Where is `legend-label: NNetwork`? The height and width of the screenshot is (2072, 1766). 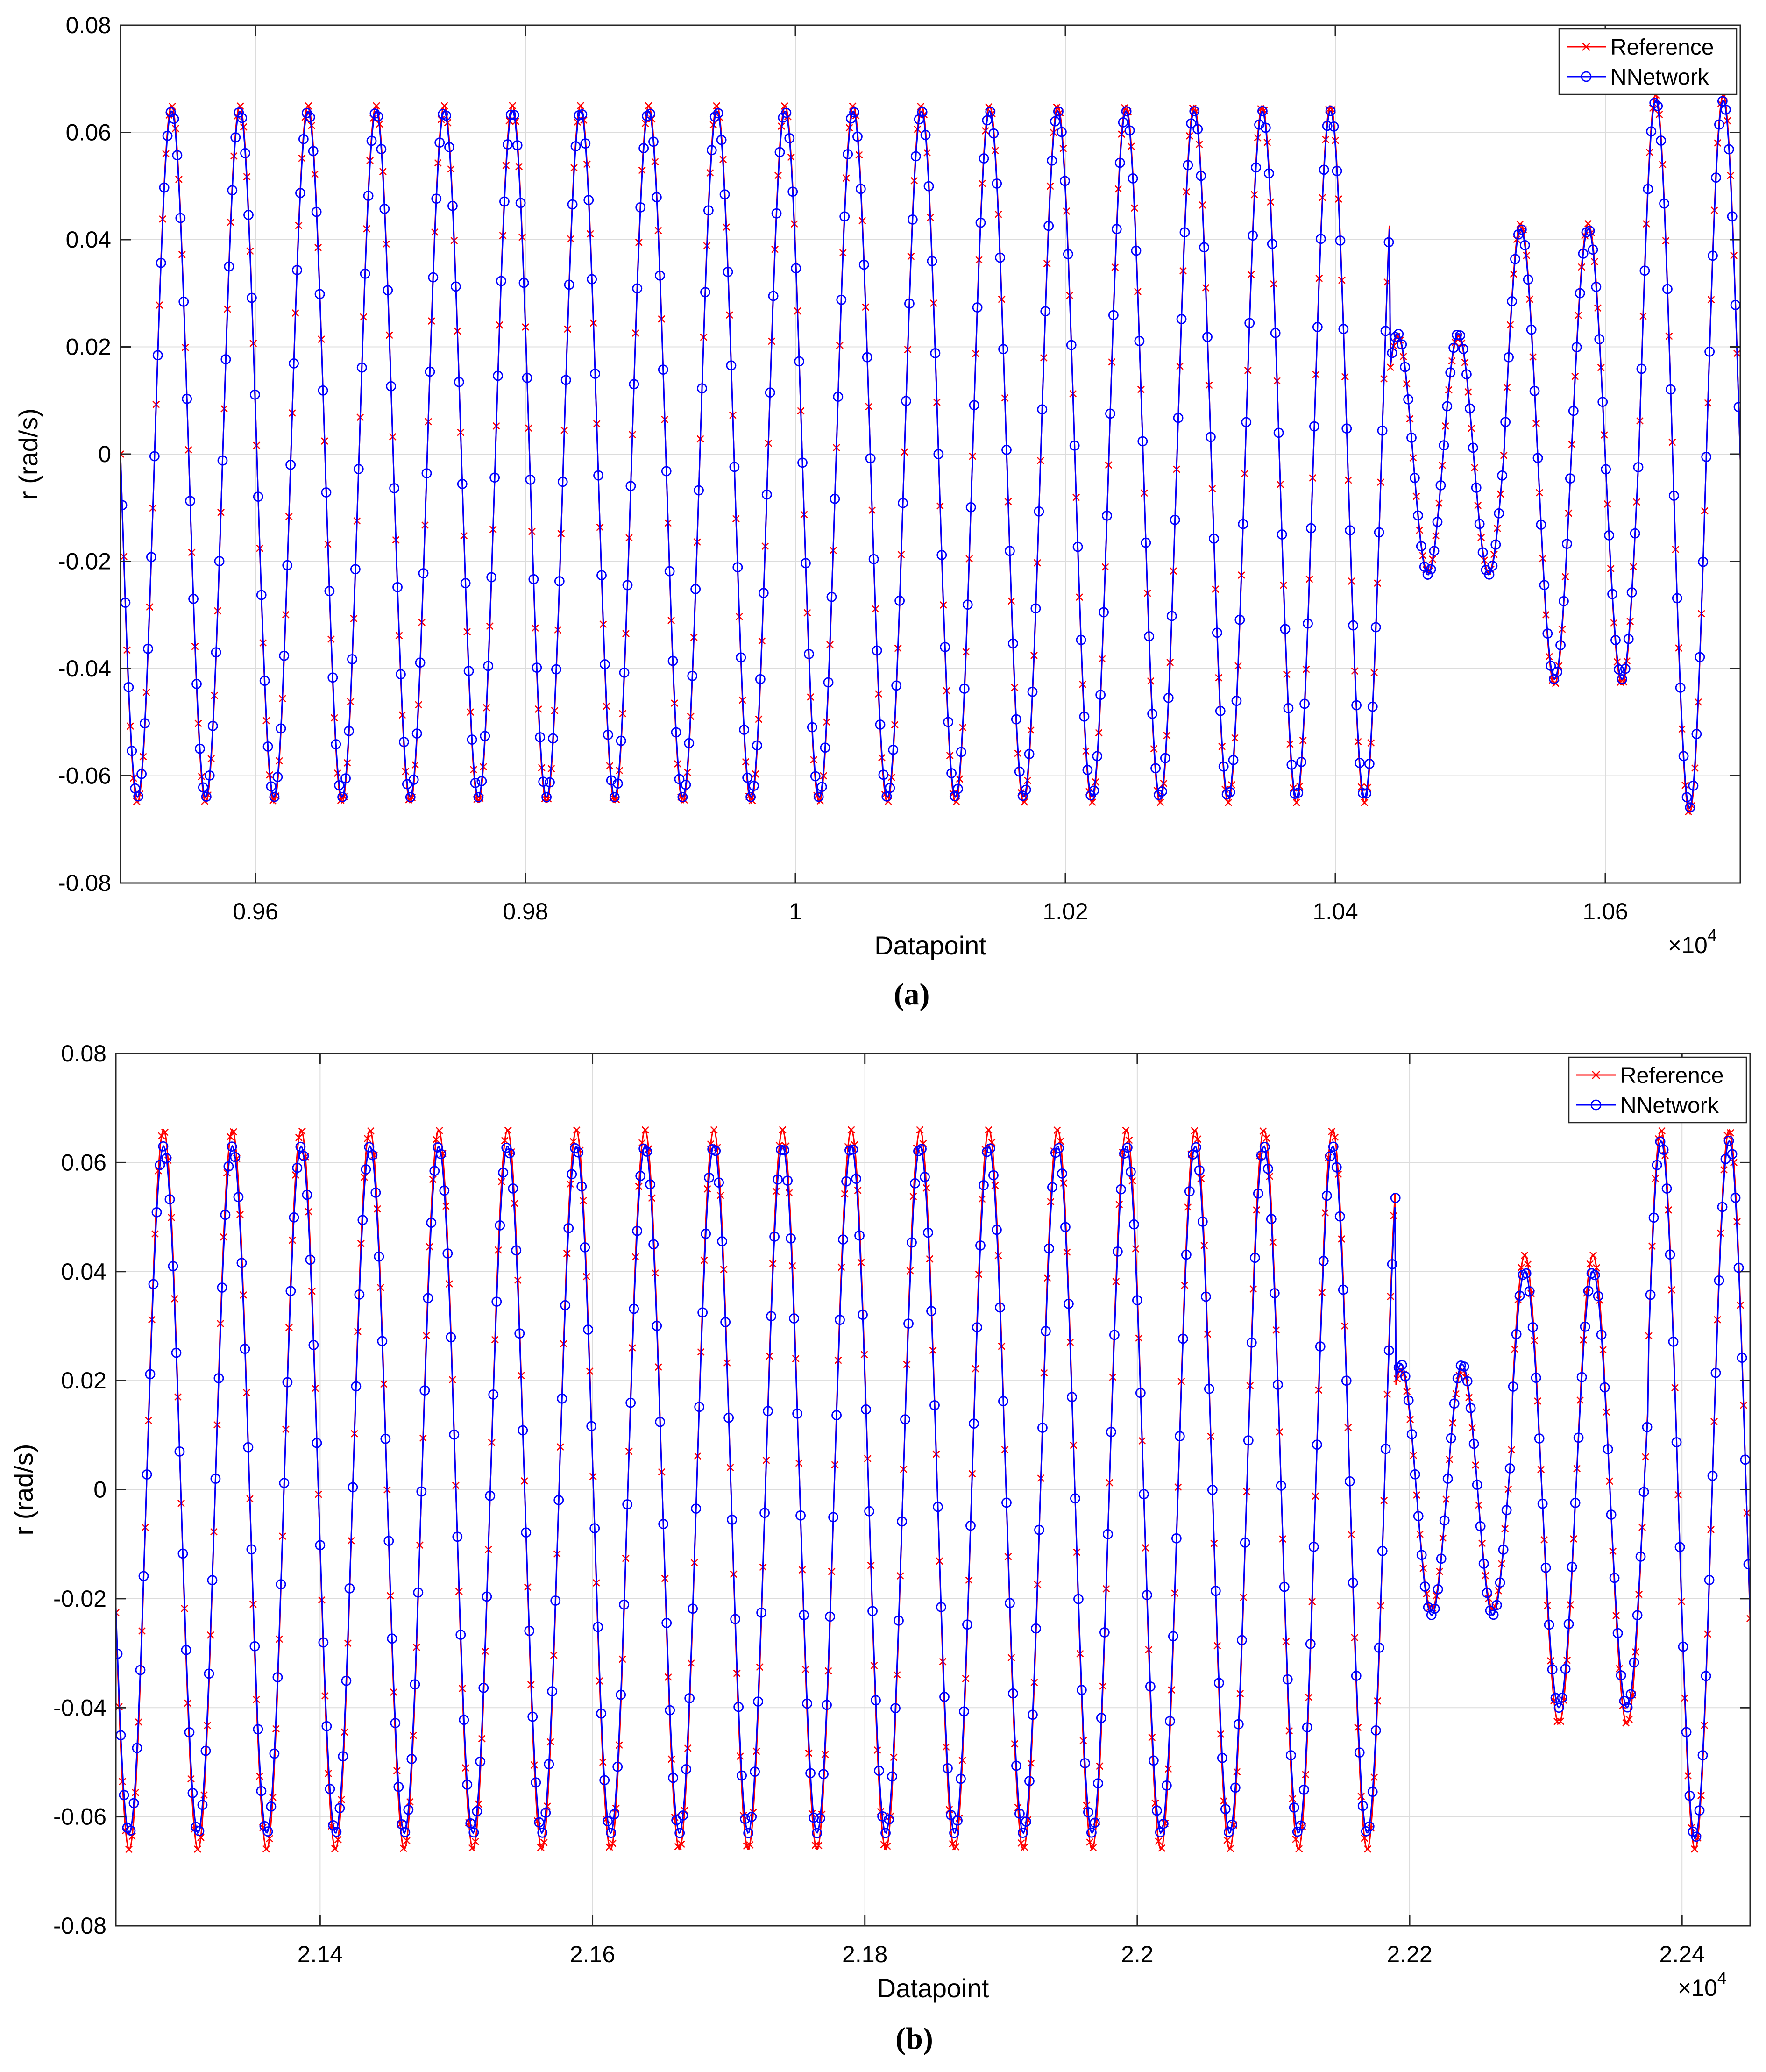
legend-label: NNetwork is located at coordinates (1669, 1105).